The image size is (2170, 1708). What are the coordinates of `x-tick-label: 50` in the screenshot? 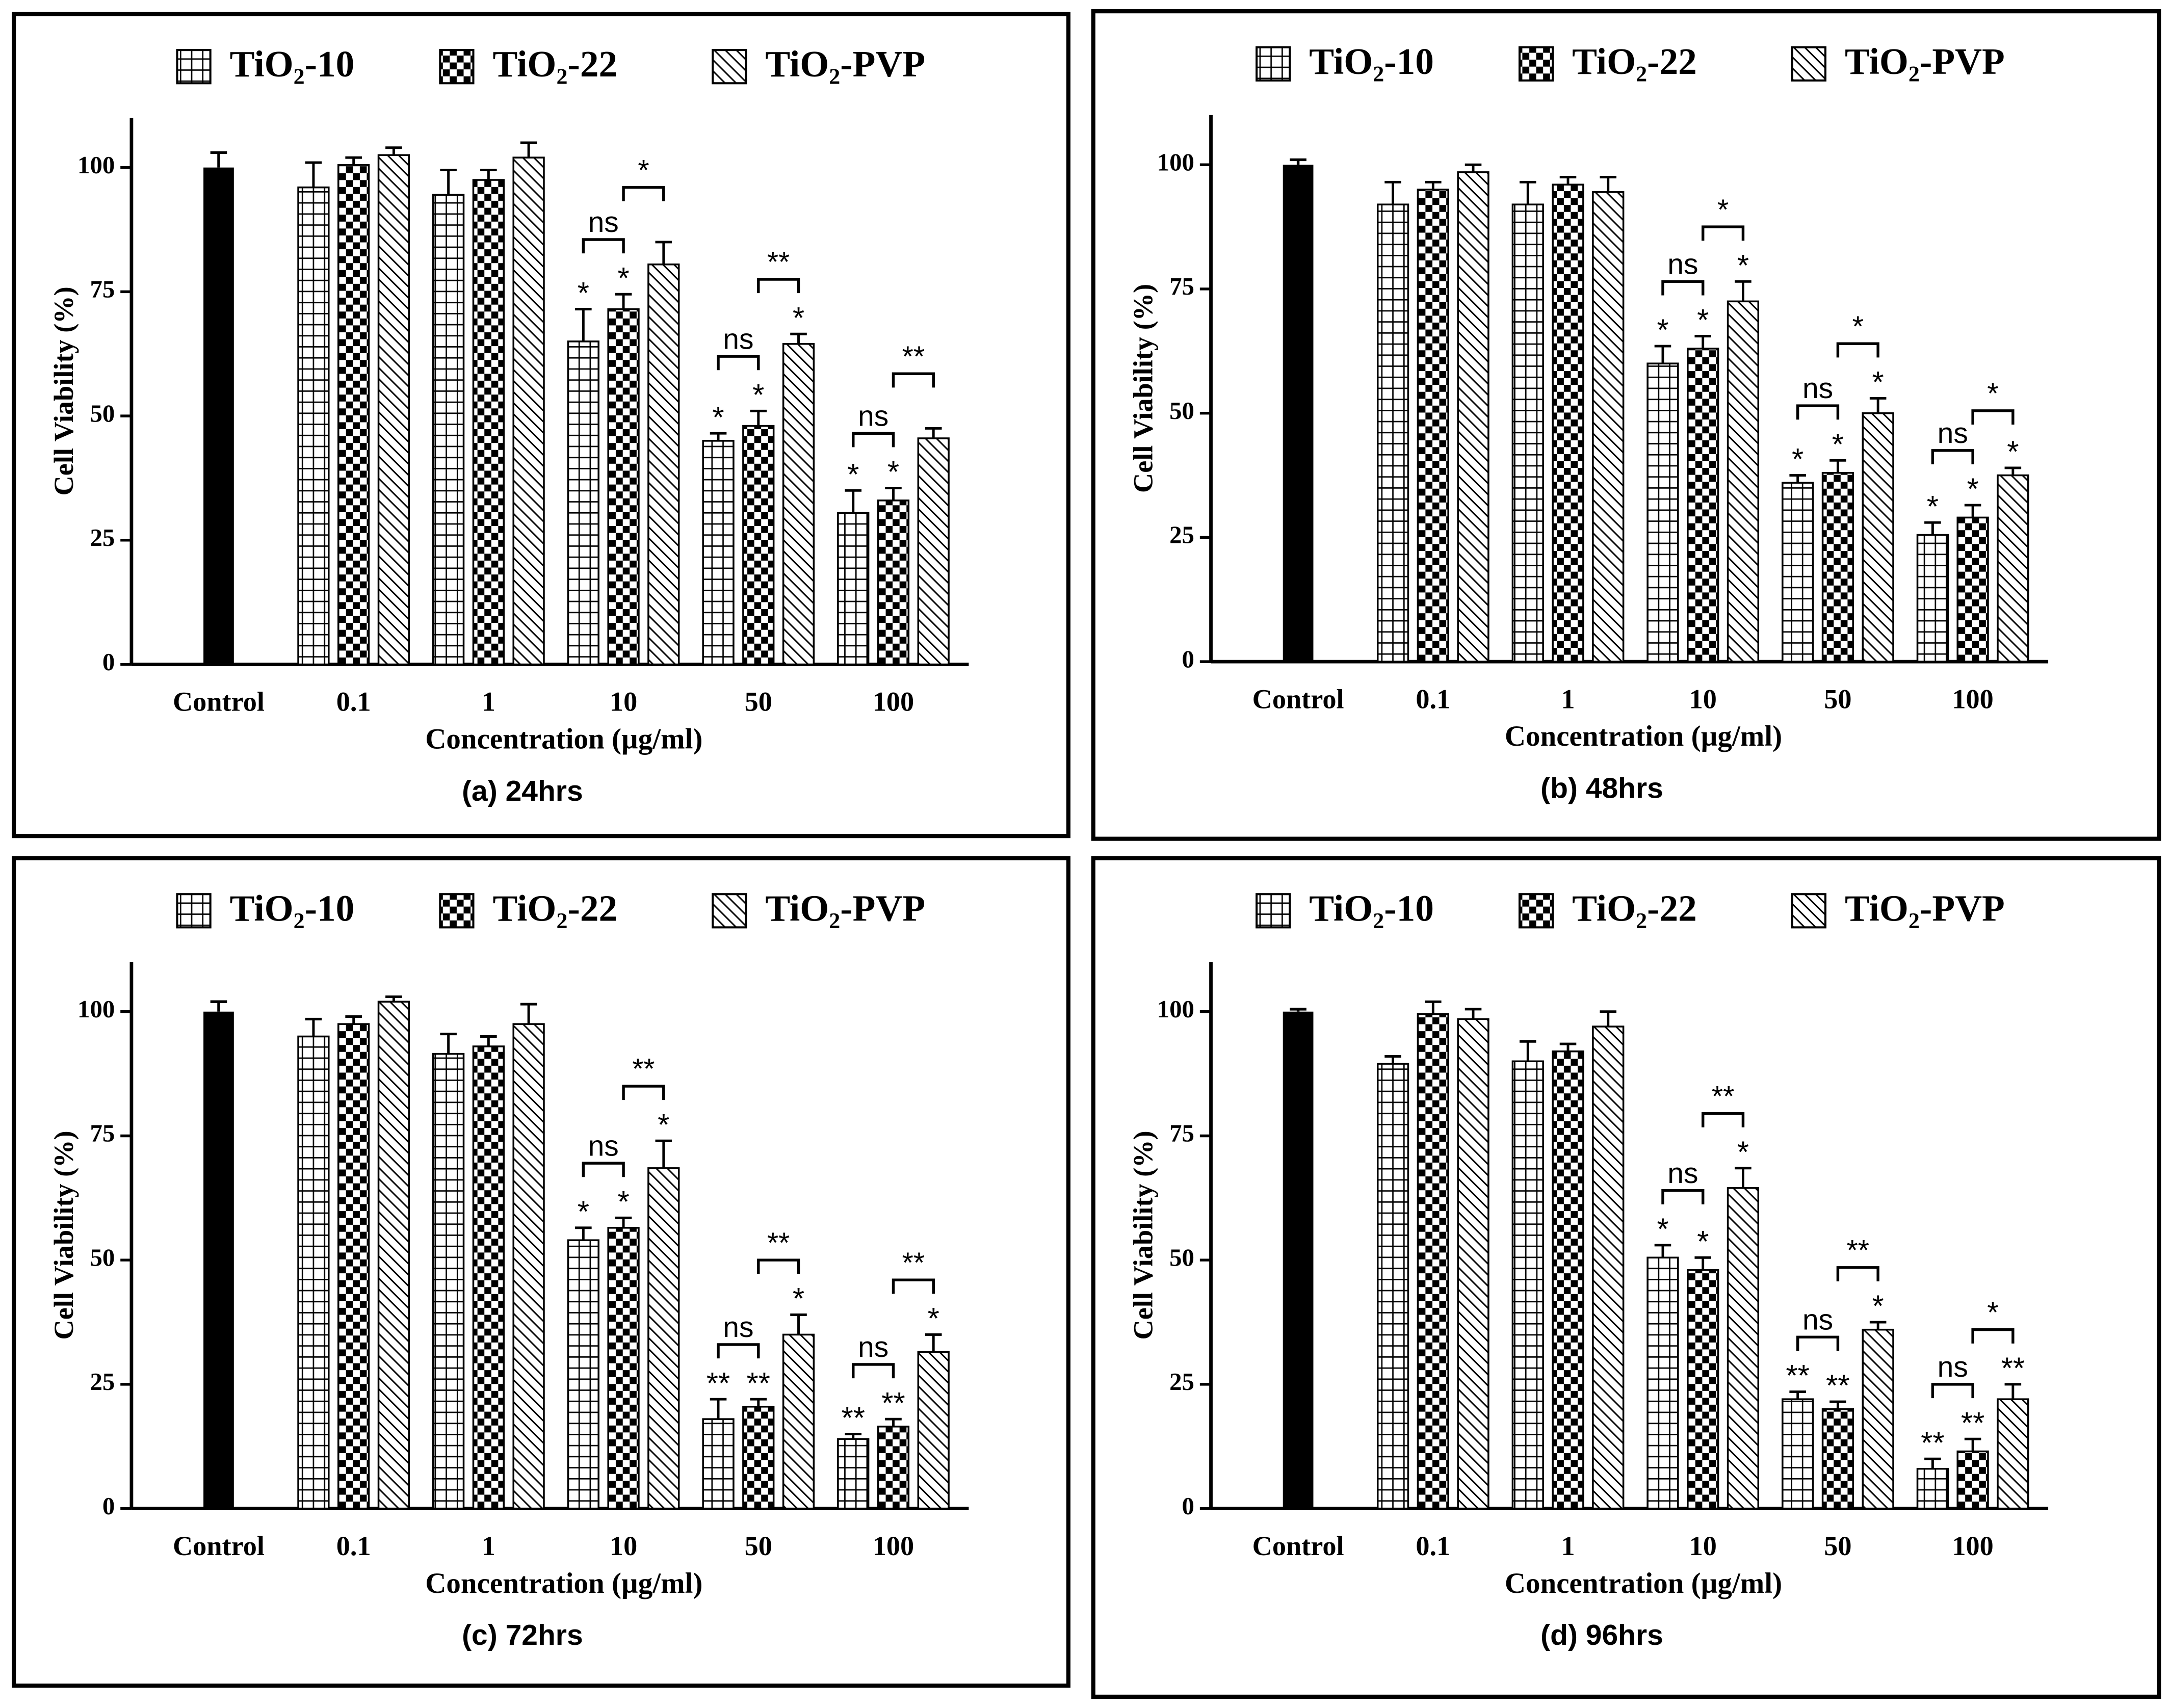 It's located at (759, 1546).